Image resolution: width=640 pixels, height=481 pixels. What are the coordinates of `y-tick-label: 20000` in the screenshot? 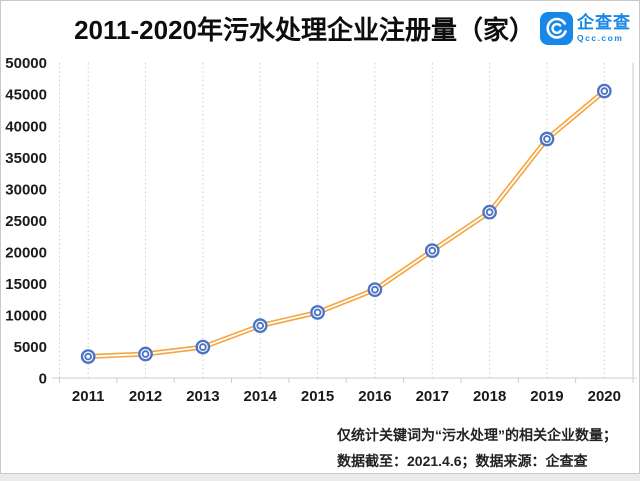 It's located at (26, 252).